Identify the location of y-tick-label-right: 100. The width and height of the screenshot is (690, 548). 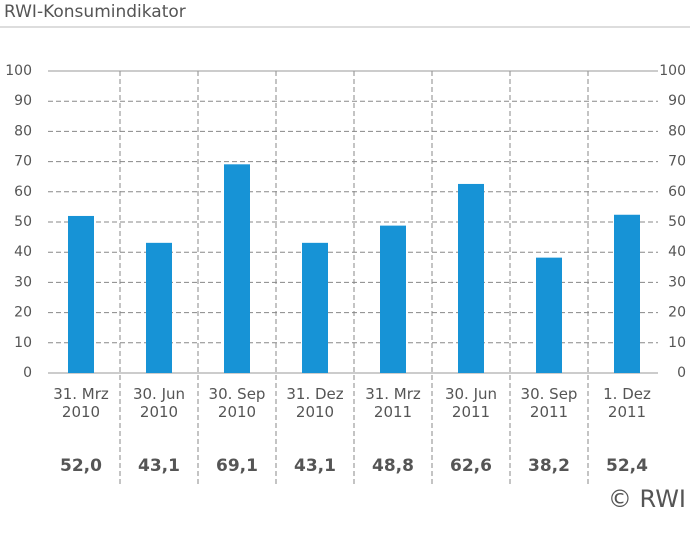
(672, 71).